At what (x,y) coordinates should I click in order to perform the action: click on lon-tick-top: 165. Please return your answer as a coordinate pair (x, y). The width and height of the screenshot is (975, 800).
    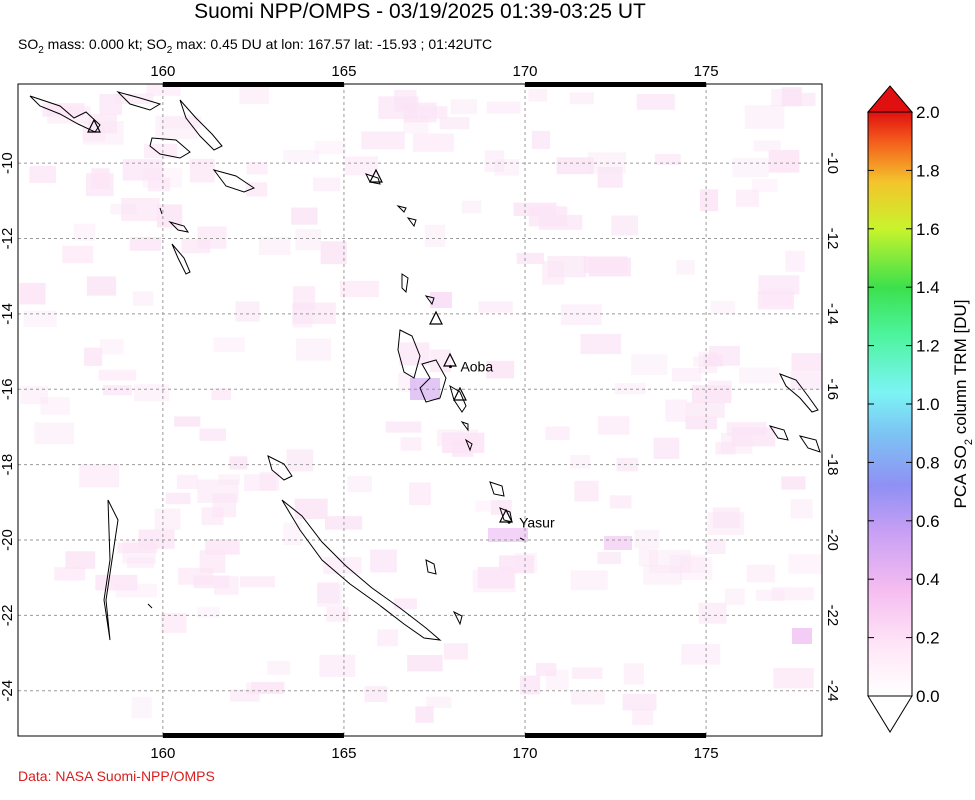
    Looking at the image, I should click on (343, 71).